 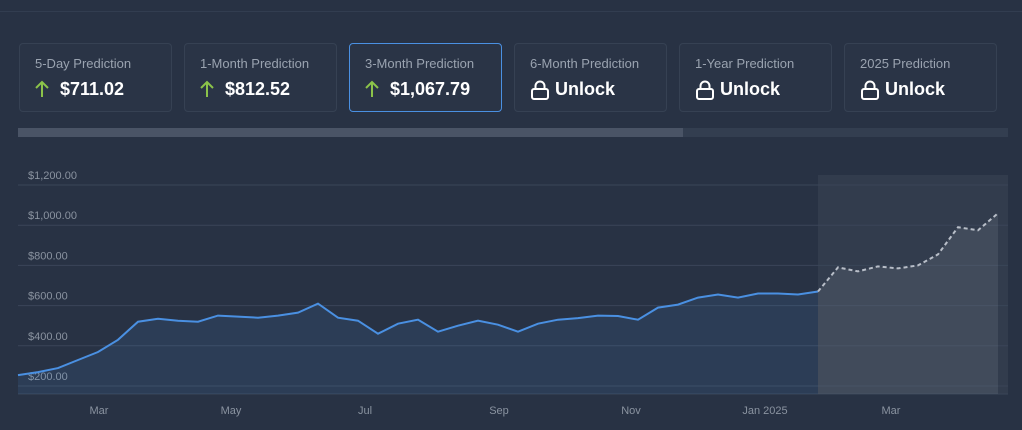 What do you see at coordinates (920, 77) in the screenshot?
I see `prediction-card: 2025 Prediction Unlock` at bounding box center [920, 77].